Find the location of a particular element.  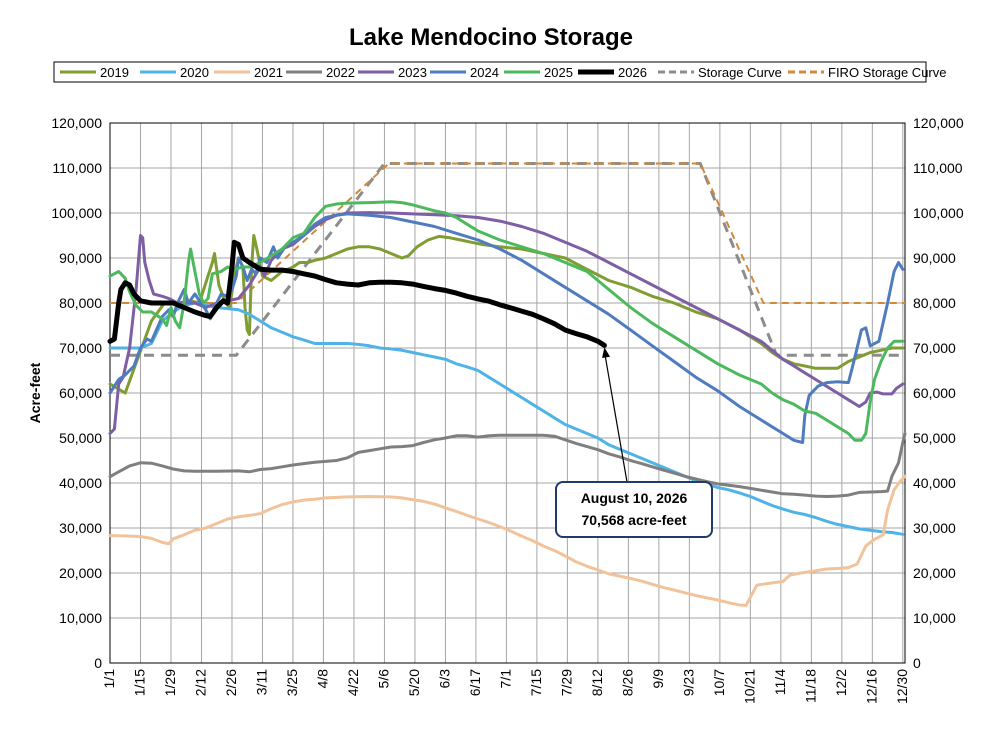

series-line-2021 is located at coordinates (507, 540).